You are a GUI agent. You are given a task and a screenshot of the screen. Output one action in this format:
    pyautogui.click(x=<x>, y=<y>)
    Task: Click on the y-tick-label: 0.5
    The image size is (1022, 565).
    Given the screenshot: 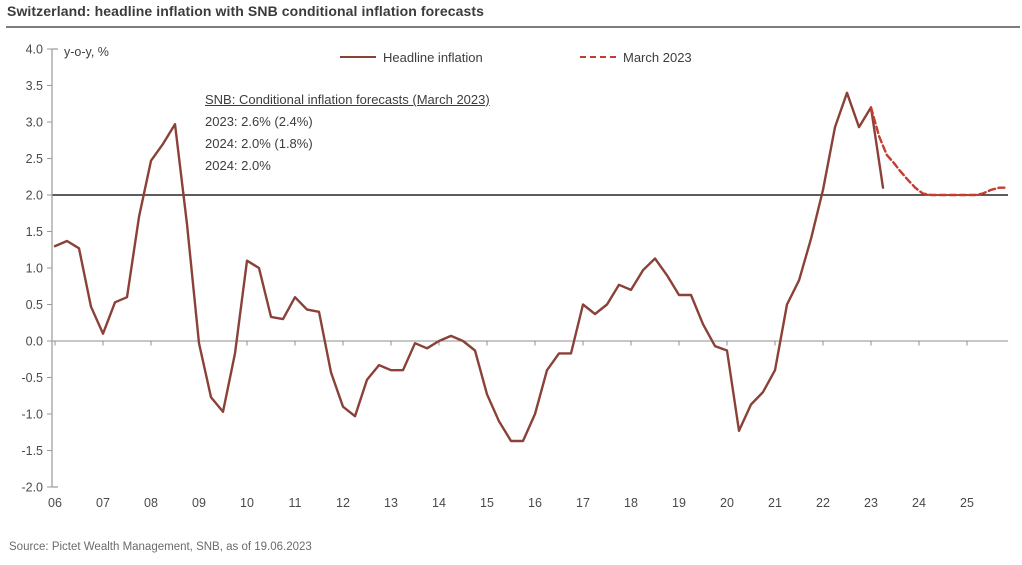 What is the action you would take?
    pyautogui.click(x=34, y=305)
    